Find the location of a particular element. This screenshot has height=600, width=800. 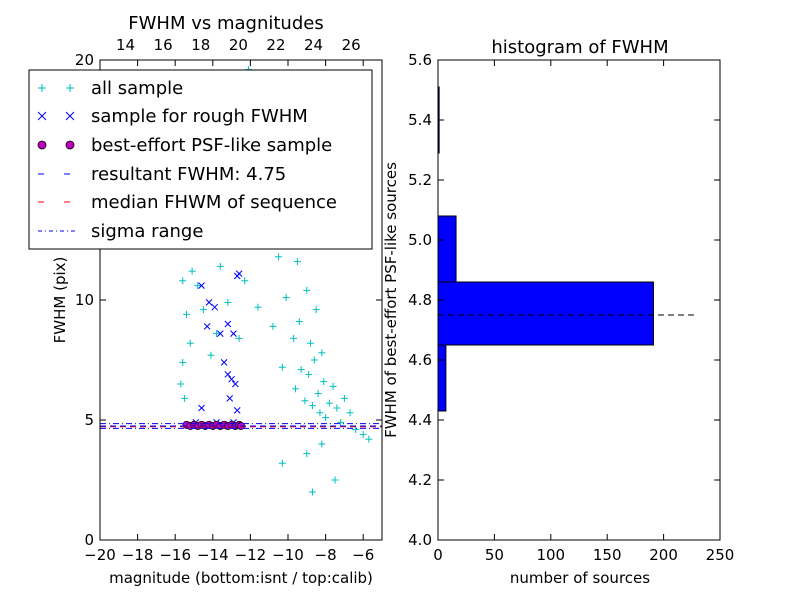

scatter-title: FWHM vs magnitudes is located at coordinates (225, 23).